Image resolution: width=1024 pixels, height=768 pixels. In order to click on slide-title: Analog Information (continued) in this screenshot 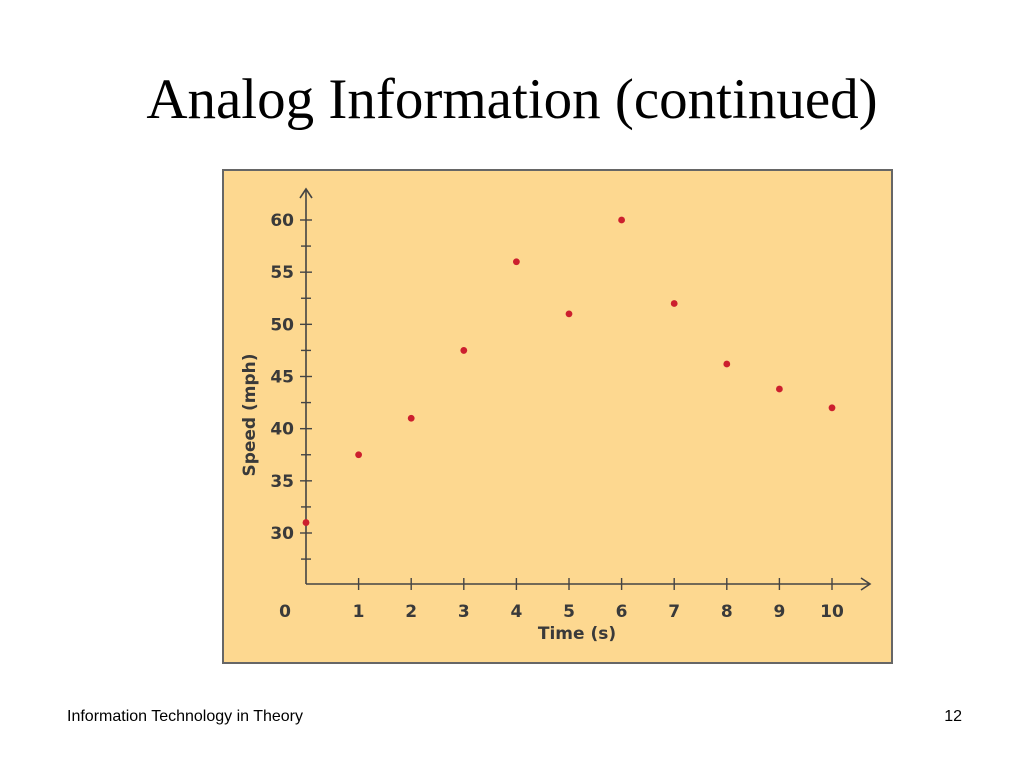, I will do `click(512, 99)`.